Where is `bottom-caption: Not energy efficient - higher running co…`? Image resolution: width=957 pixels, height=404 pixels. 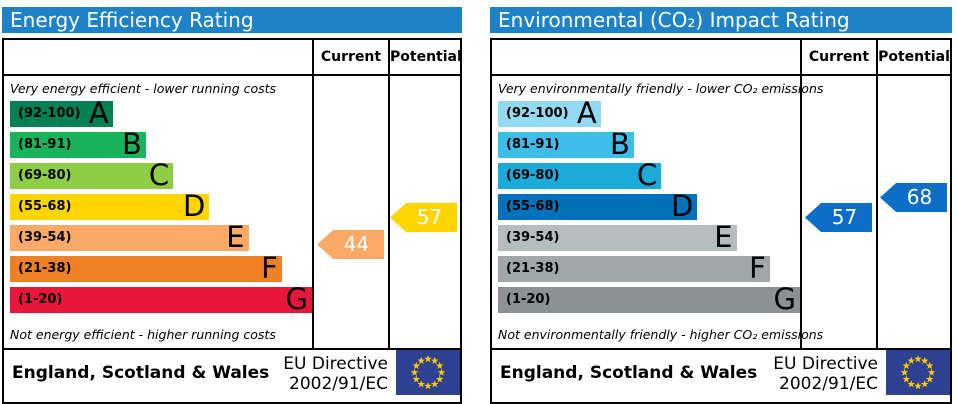 bottom-caption: Not energy efficient - higher running co… is located at coordinates (143, 334).